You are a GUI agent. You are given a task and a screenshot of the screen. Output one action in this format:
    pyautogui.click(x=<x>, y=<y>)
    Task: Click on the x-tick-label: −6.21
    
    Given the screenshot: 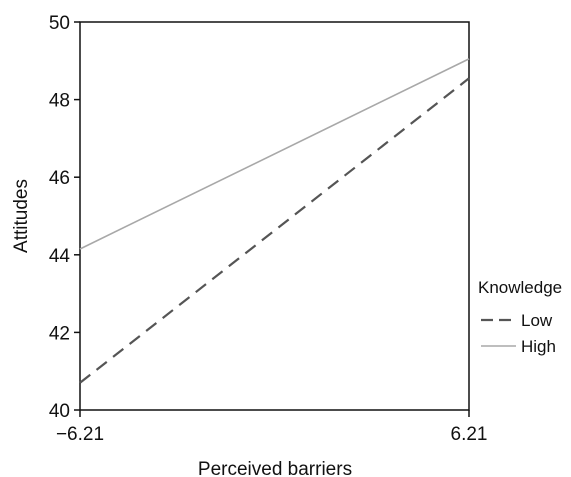 What is the action you would take?
    pyautogui.click(x=80, y=434)
    